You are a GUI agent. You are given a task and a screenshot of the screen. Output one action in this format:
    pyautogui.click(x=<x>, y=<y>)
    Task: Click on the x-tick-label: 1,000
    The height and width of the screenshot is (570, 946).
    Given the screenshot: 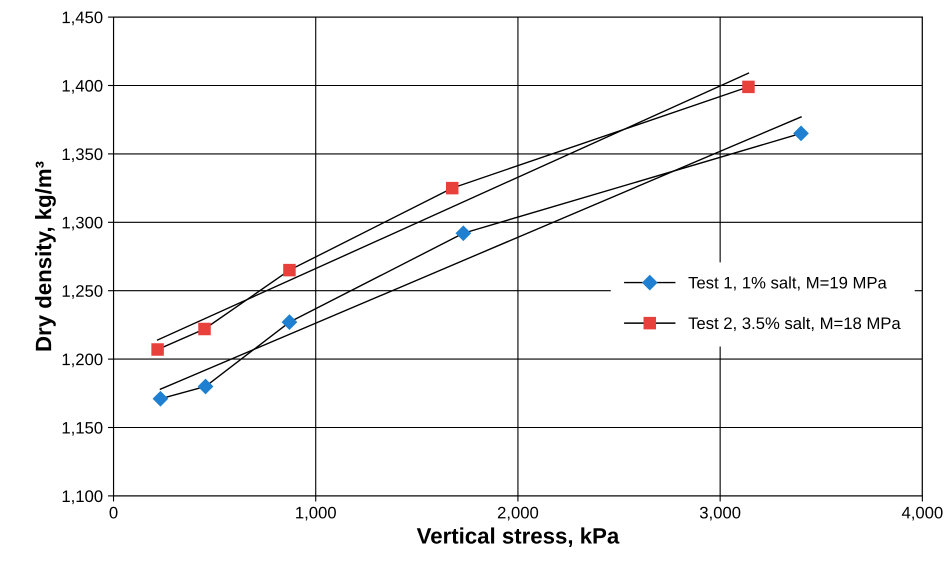 What is the action you would take?
    pyautogui.click(x=316, y=513)
    